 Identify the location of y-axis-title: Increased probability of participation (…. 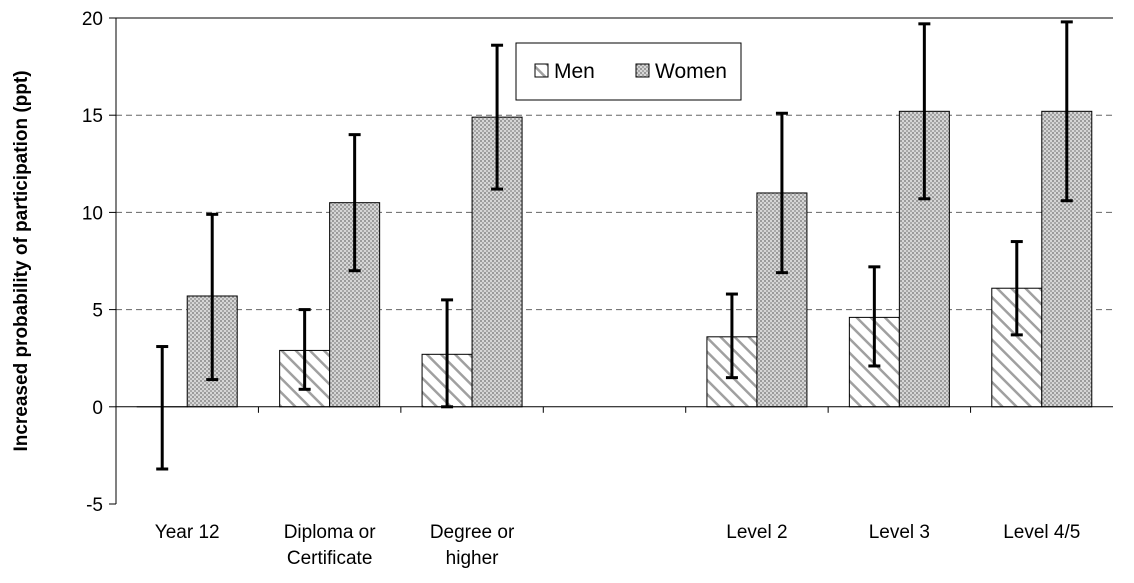
(21, 260).